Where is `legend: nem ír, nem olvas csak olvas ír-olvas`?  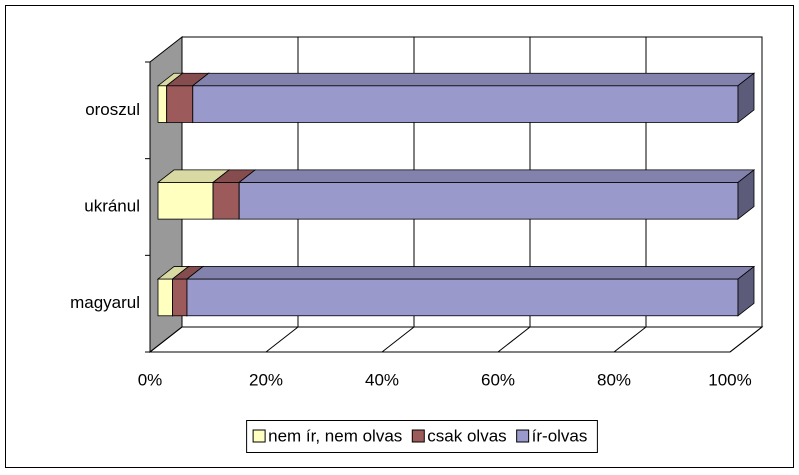
legend: nem ír, nem olvas csak olvas ír-olvas is located at coordinates (422, 436).